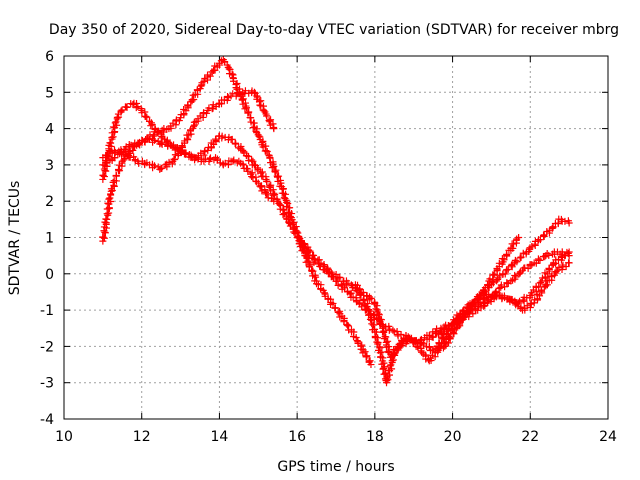 The width and height of the screenshot is (640, 480). Describe the element at coordinates (47, 347) in the screenshot. I see `y-tick-label: -2` at that location.